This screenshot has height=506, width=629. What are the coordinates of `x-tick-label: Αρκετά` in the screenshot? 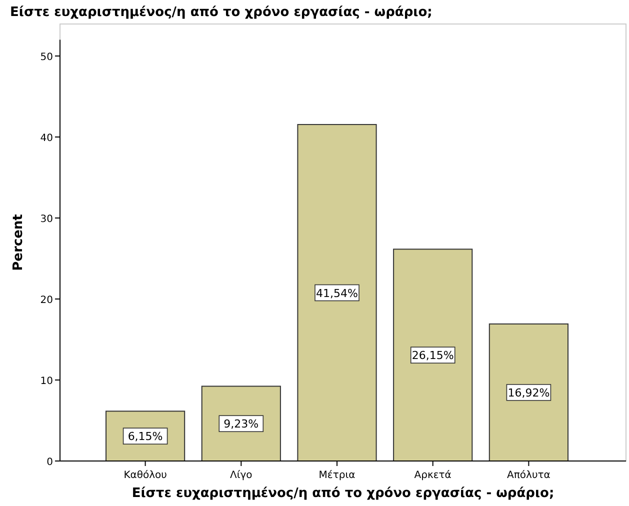 It's located at (433, 475).